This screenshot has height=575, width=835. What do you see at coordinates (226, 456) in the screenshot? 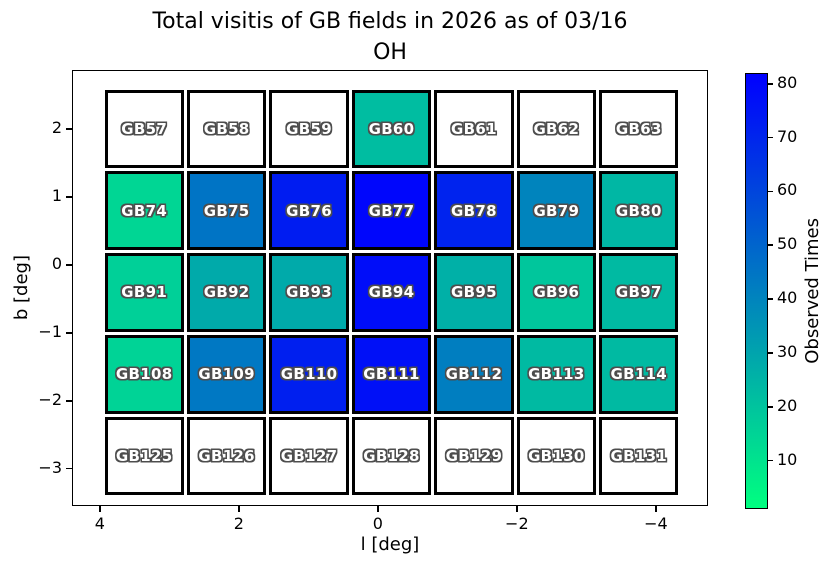
I see `field-cell: GB126` at bounding box center [226, 456].